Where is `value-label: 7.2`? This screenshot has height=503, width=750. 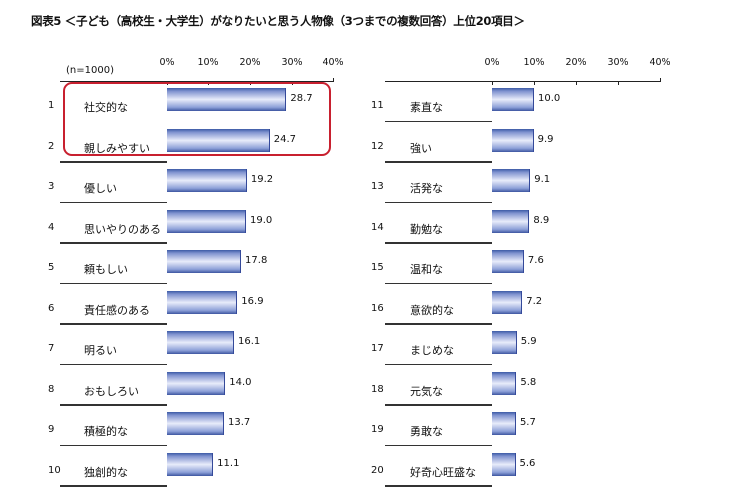 value-label: 7.2 is located at coordinates (534, 301).